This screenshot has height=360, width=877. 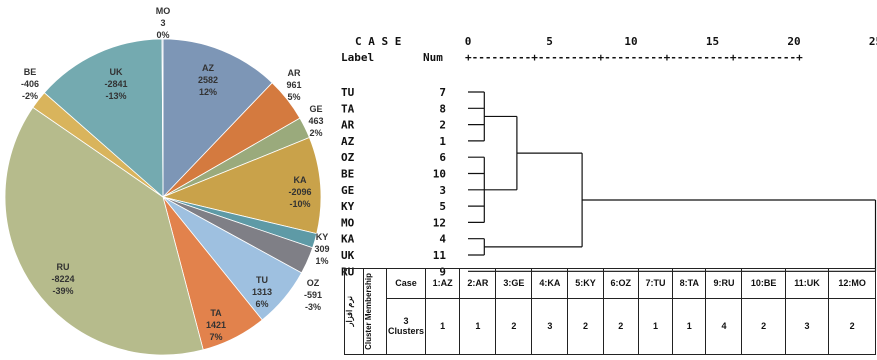 What do you see at coordinates (440, 255) in the screenshot?
I see `leaf-number: 11` at bounding box center [440, 255].